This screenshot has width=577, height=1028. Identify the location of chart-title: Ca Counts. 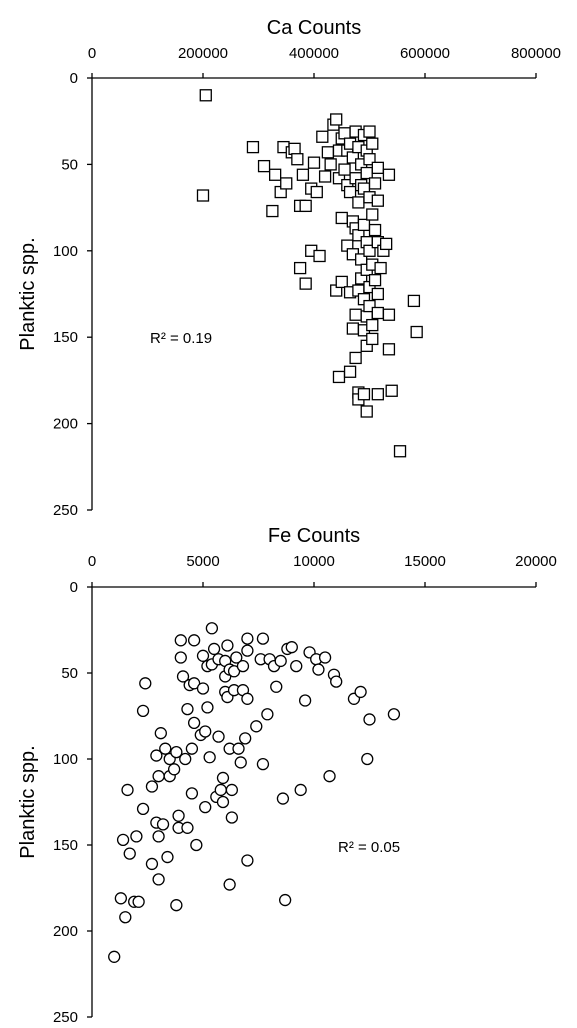
(314, 28).